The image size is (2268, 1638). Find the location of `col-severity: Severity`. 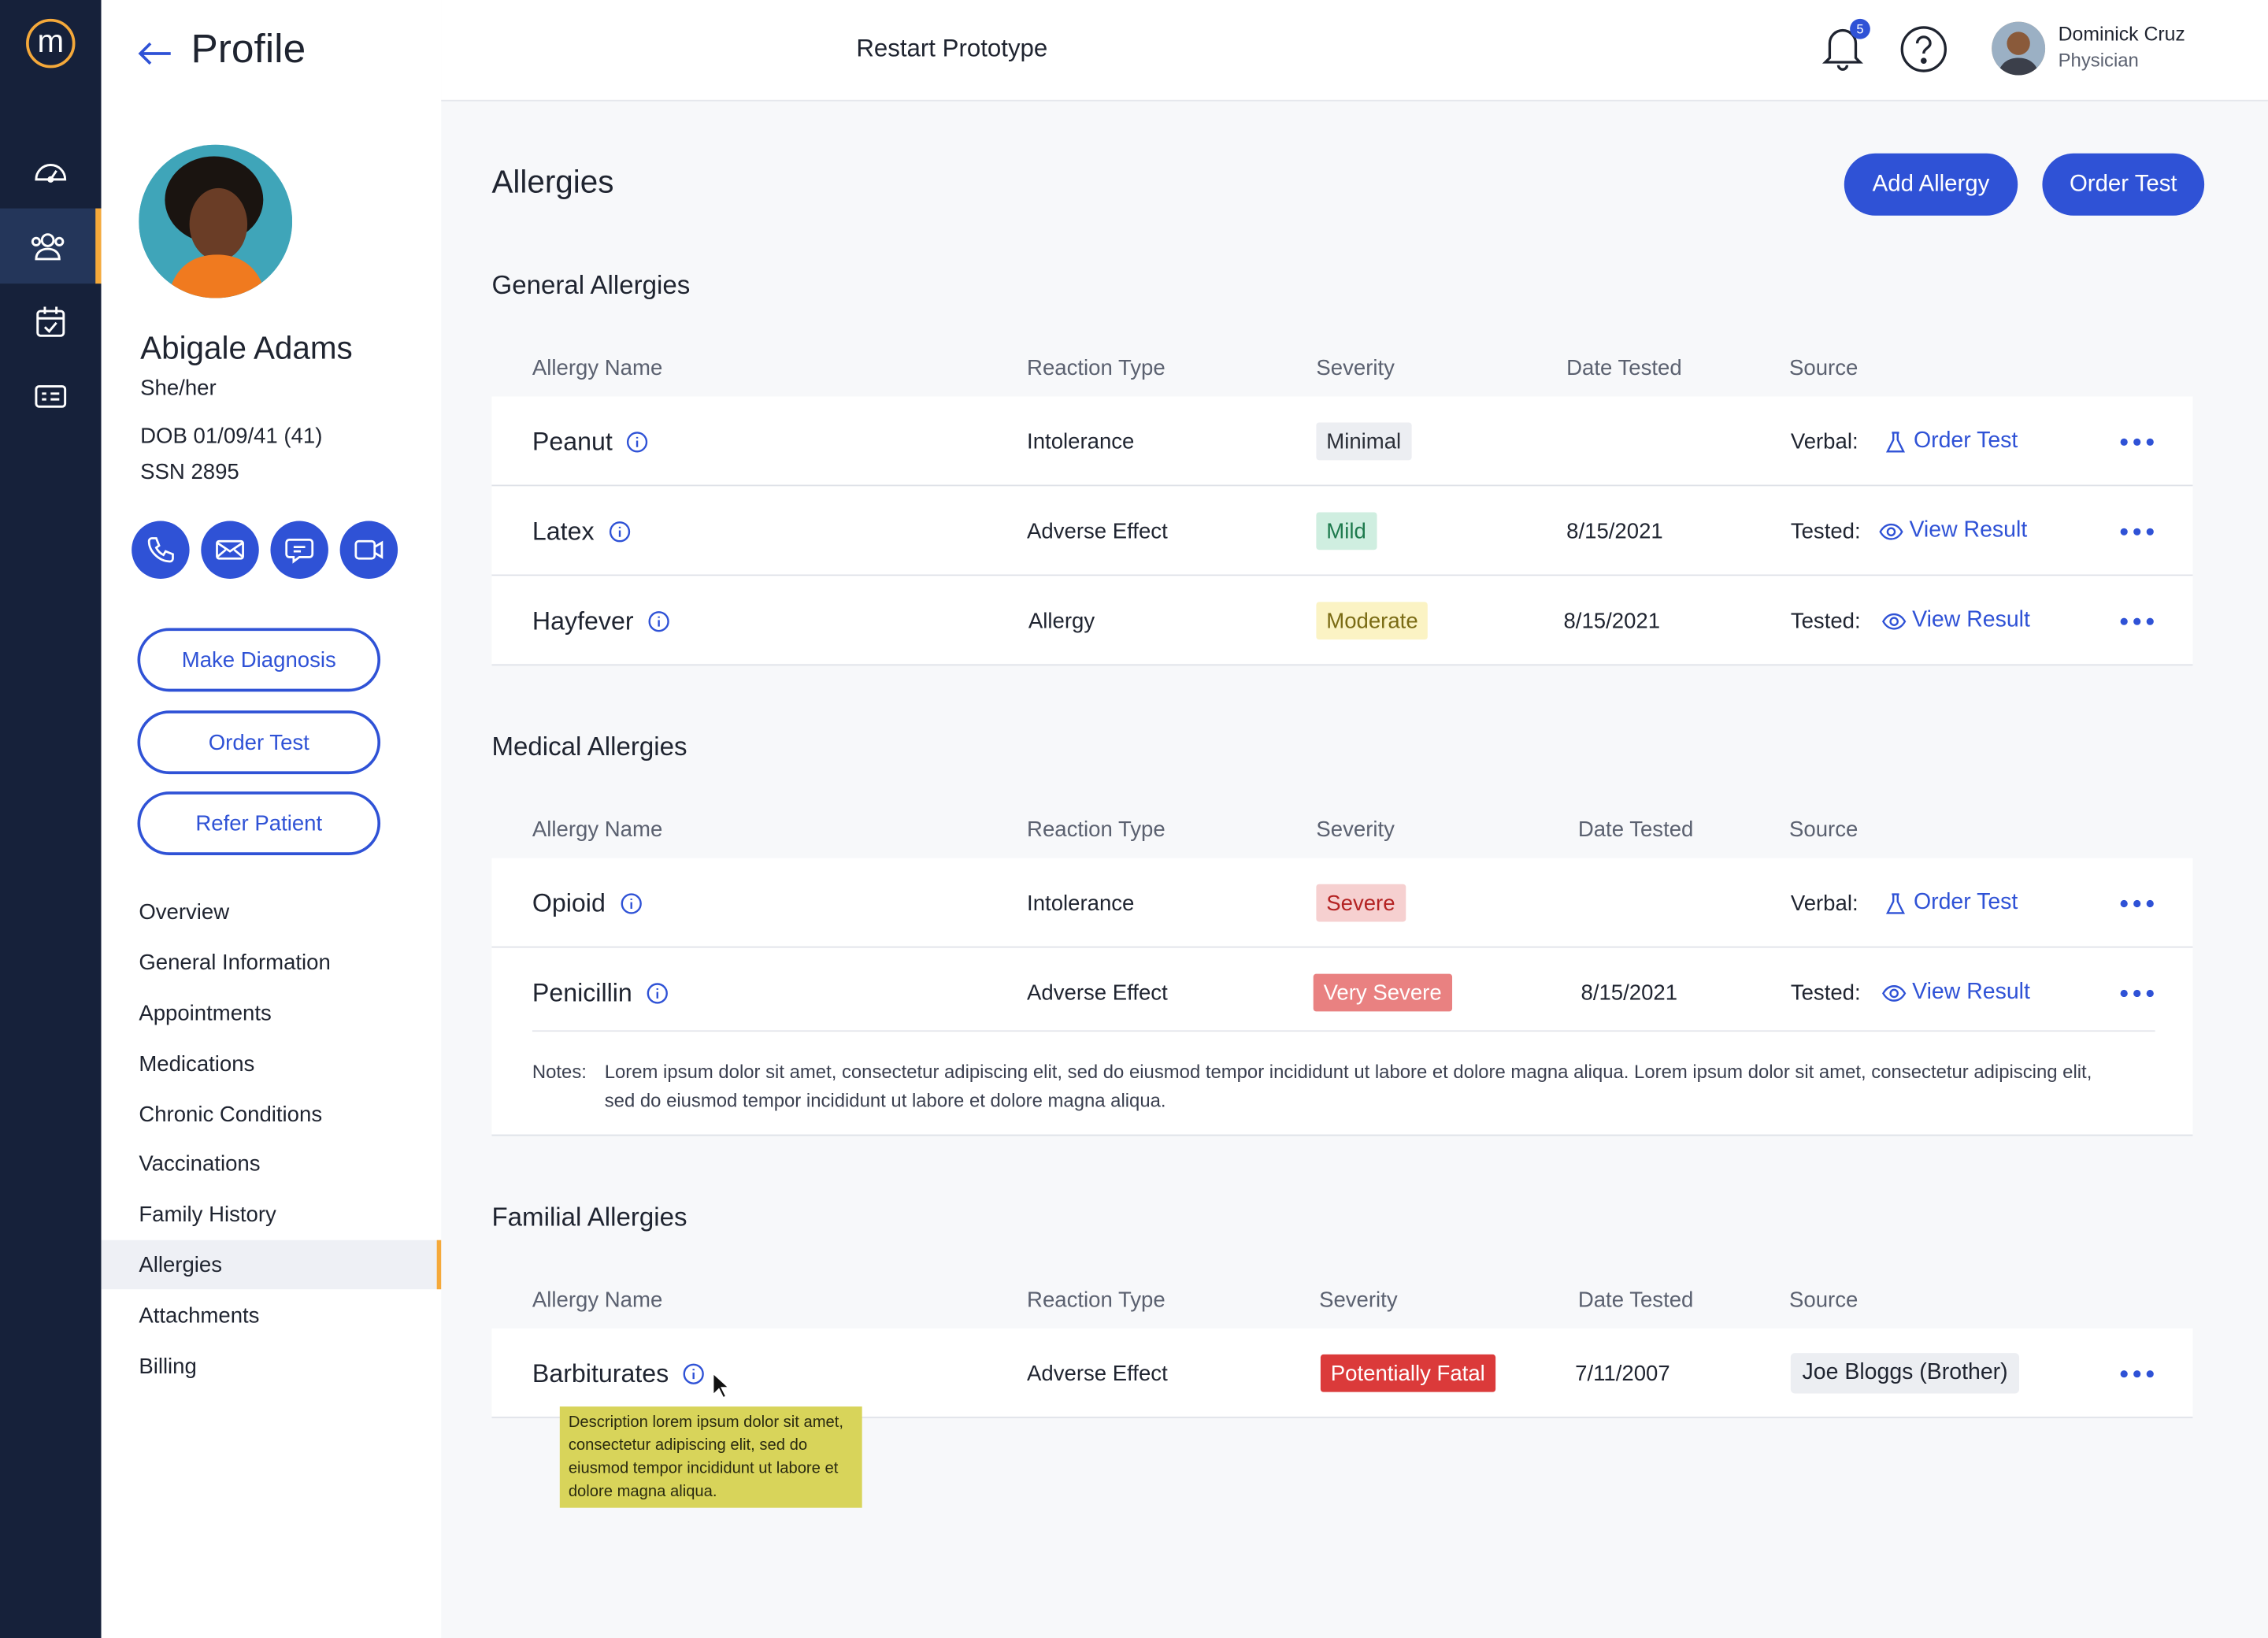

col-severity: Severity is located at coordinates (1355, 830).